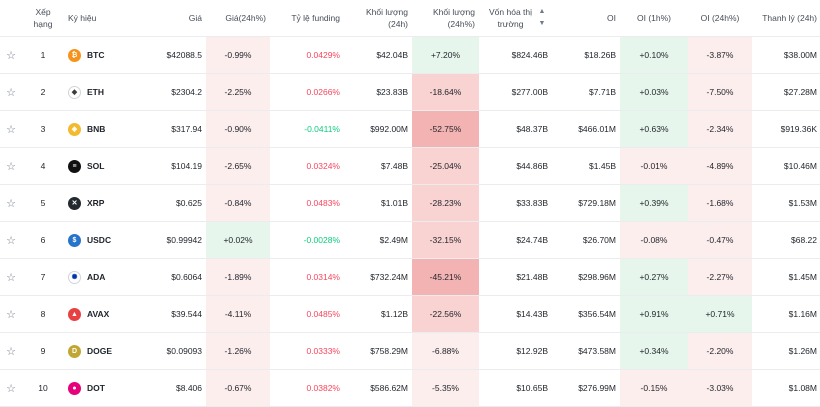 The width and height of the screenshot is (820, 407). What do you see at coordinates (43, 277) in the screenshot?
I see `rank-cell: 7` at bounding box center [43, 277].